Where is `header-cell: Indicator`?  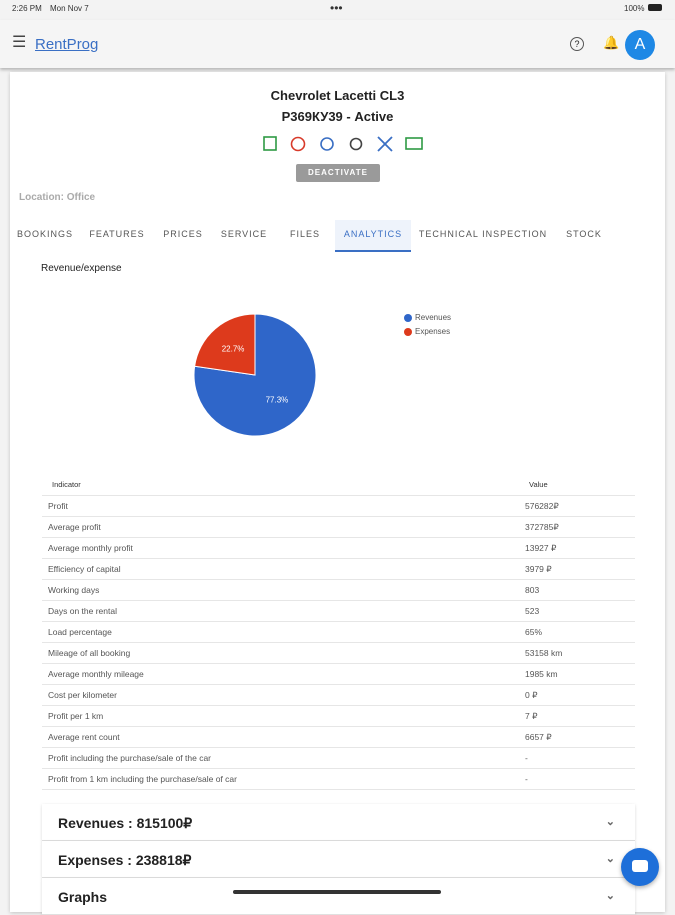
header-cell: Indicator is located at coordinates (66, 484).